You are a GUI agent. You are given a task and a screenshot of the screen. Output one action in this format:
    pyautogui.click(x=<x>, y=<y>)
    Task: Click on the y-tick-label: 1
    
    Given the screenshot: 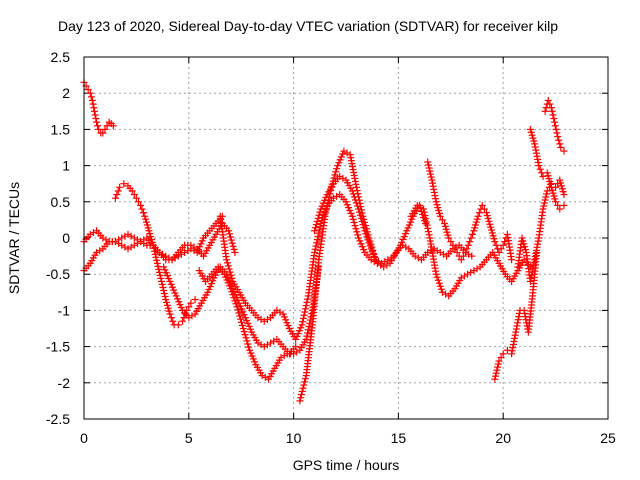 What is the action you would take?
    pyautogui.click(x=66, y=166)
    